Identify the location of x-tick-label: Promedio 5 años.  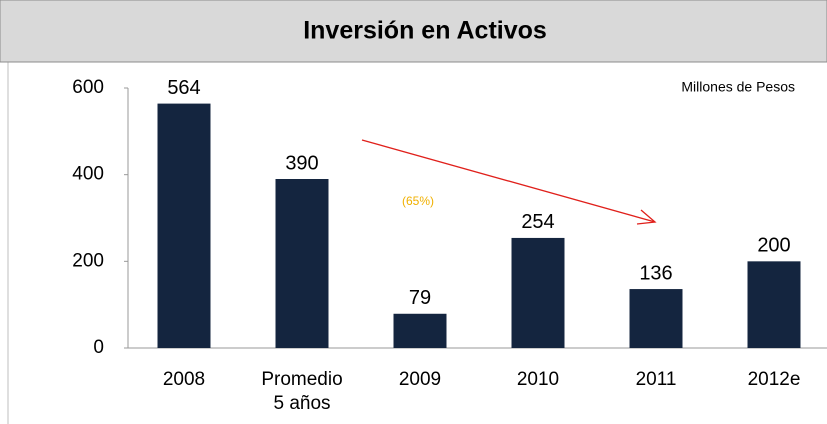
(302, 391).